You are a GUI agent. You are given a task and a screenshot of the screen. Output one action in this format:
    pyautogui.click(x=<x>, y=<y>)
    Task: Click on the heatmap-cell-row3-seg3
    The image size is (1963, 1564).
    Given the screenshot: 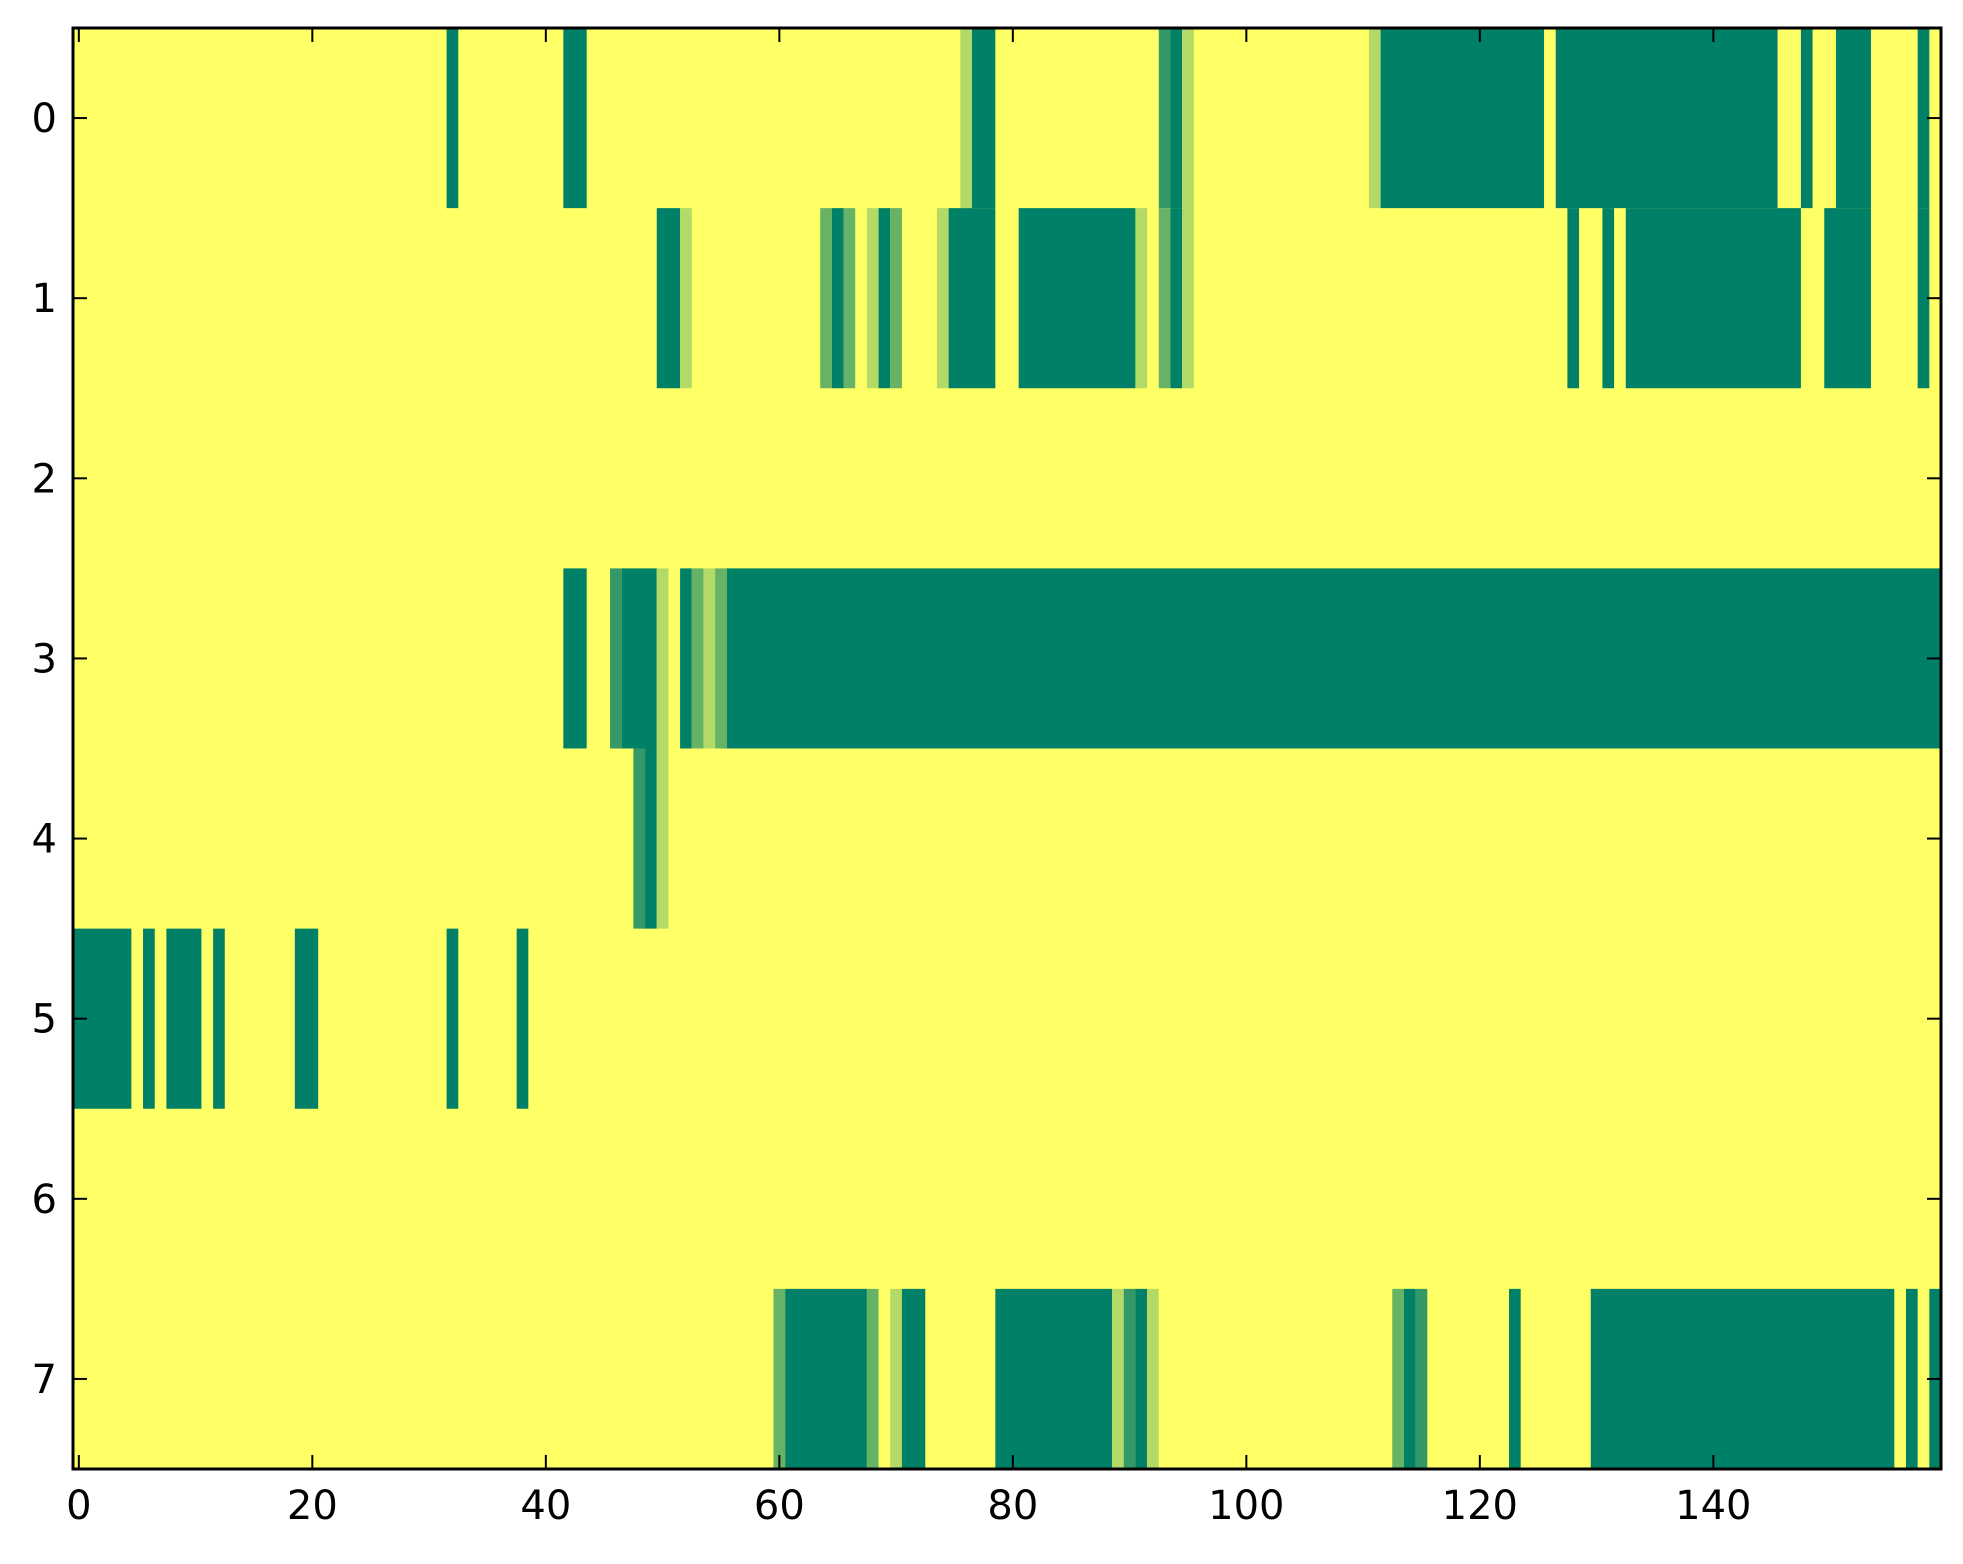 What is the action you would take?
    pyautogui.click(x=662, y=658)
    